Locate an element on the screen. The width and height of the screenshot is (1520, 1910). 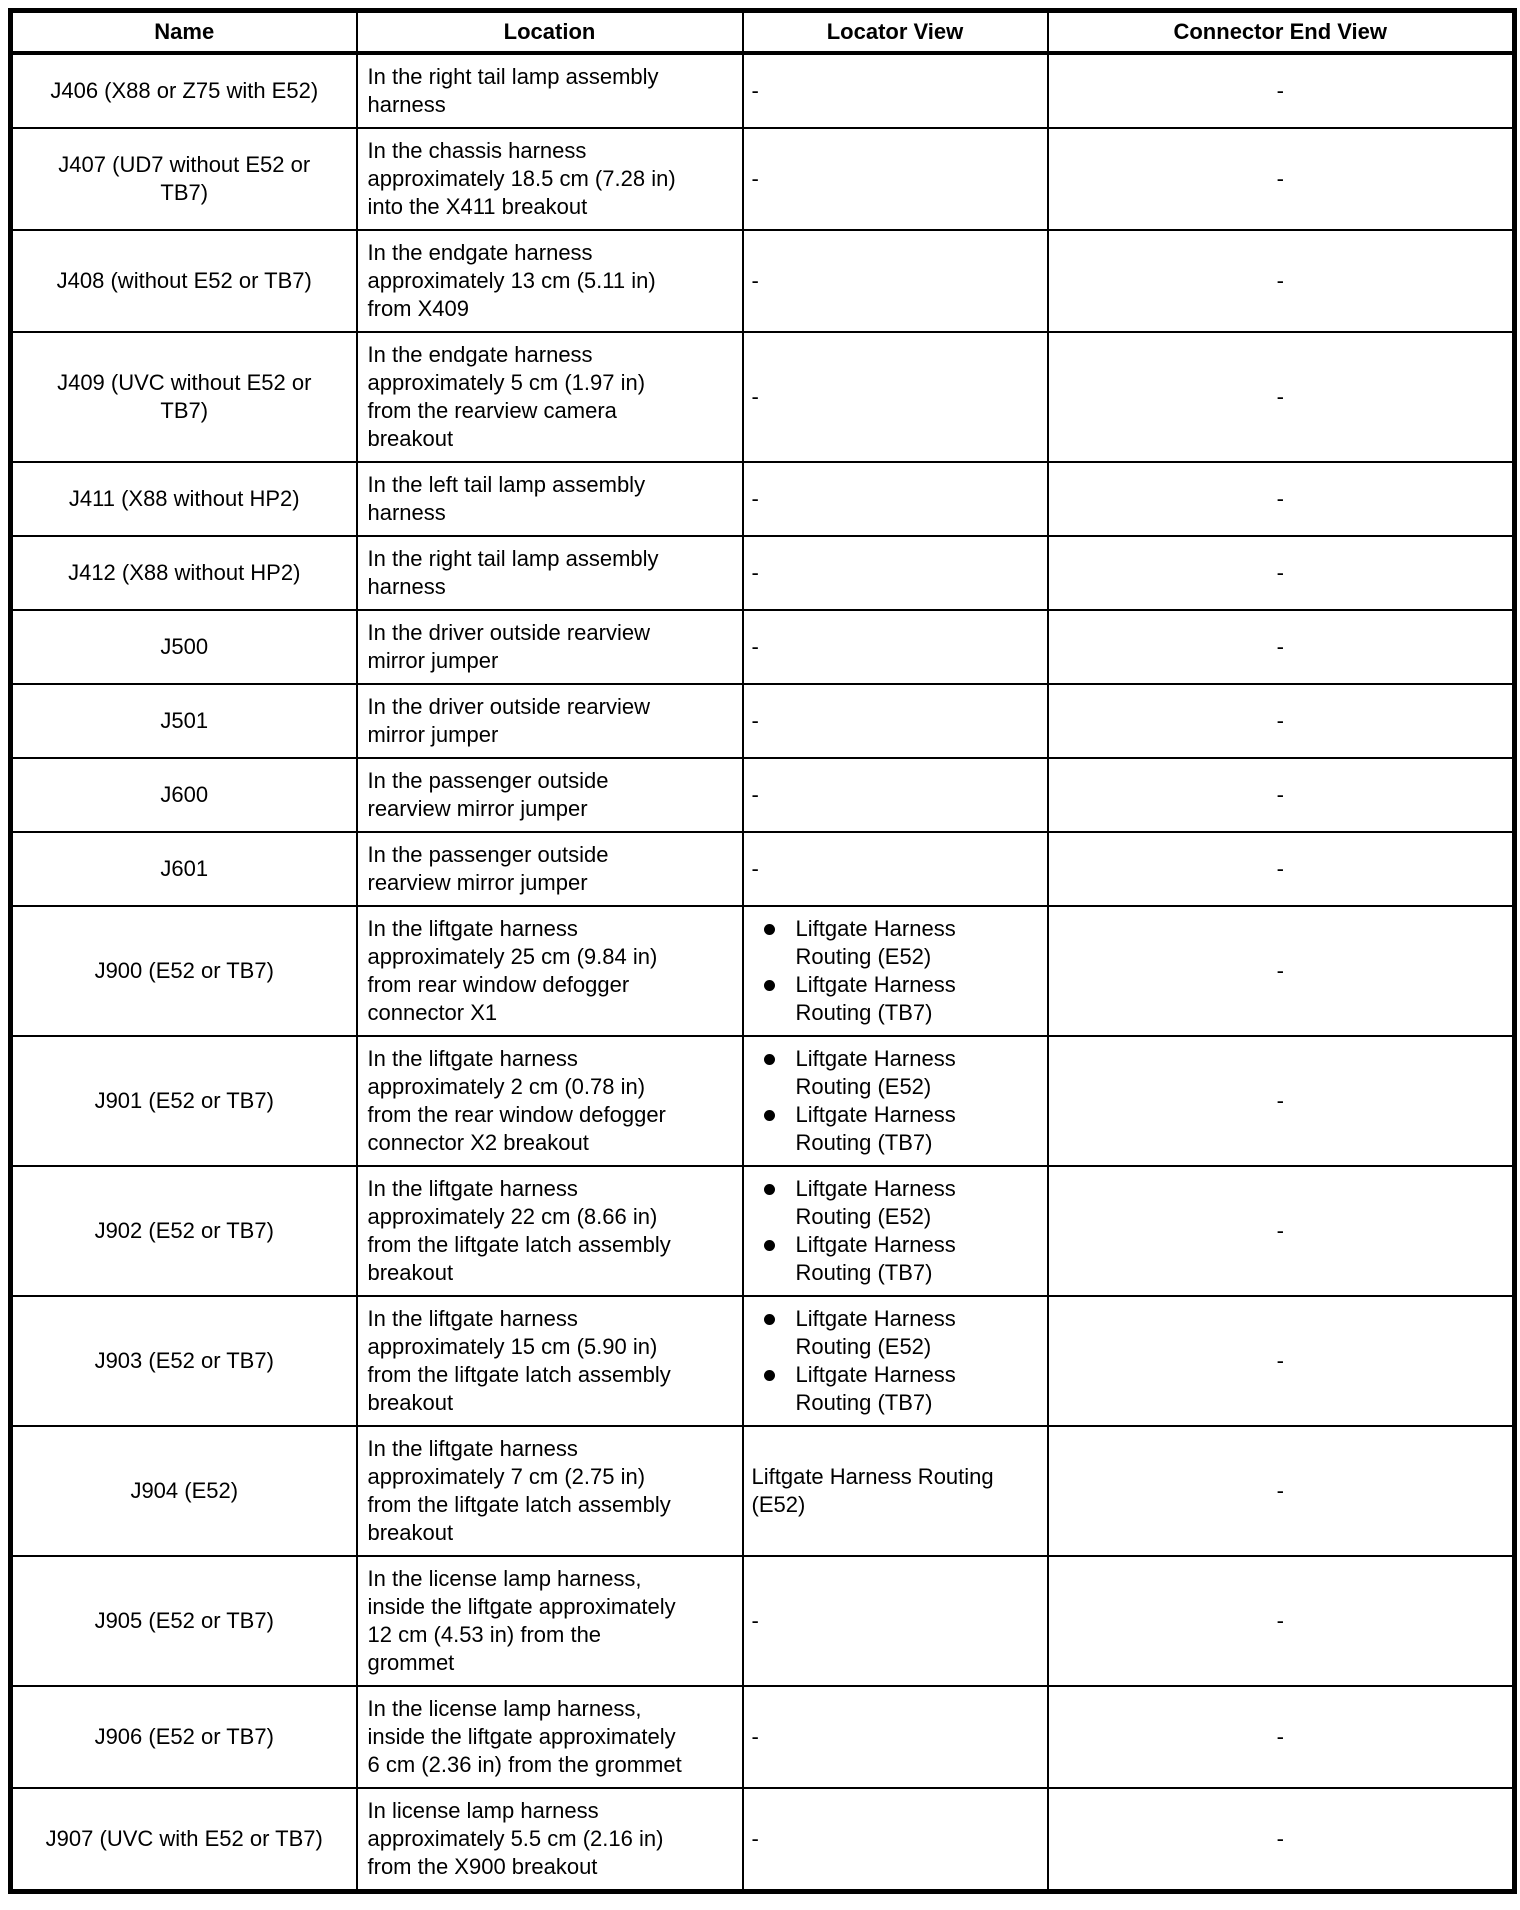
name-cell: J500 is located at coordinates (183, 647).